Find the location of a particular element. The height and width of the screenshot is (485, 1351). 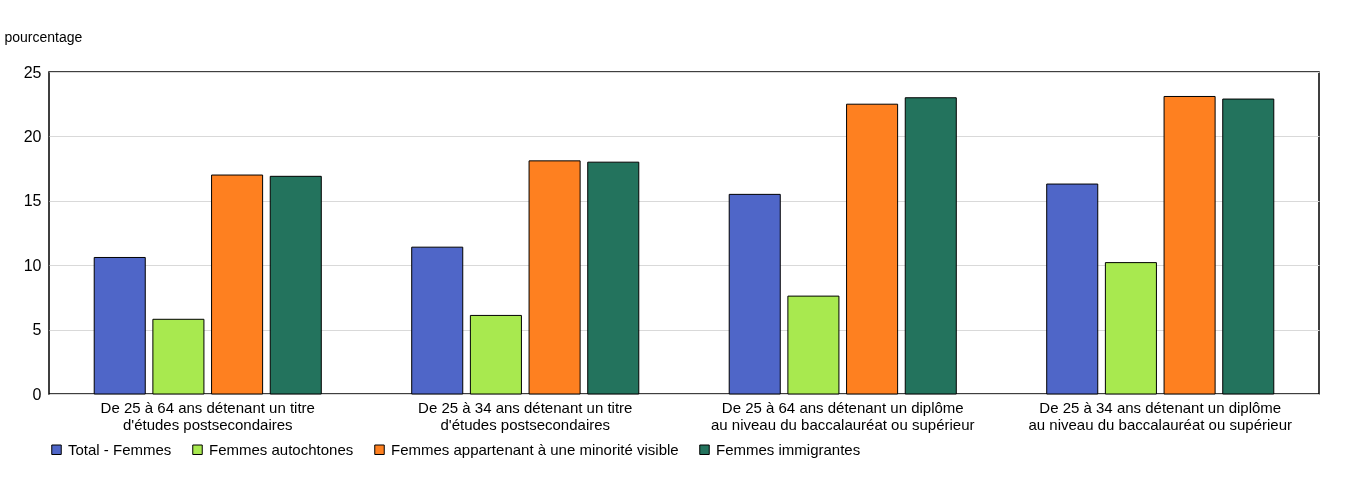

y-tick-label: 25 is located at coordinates (32, 72).